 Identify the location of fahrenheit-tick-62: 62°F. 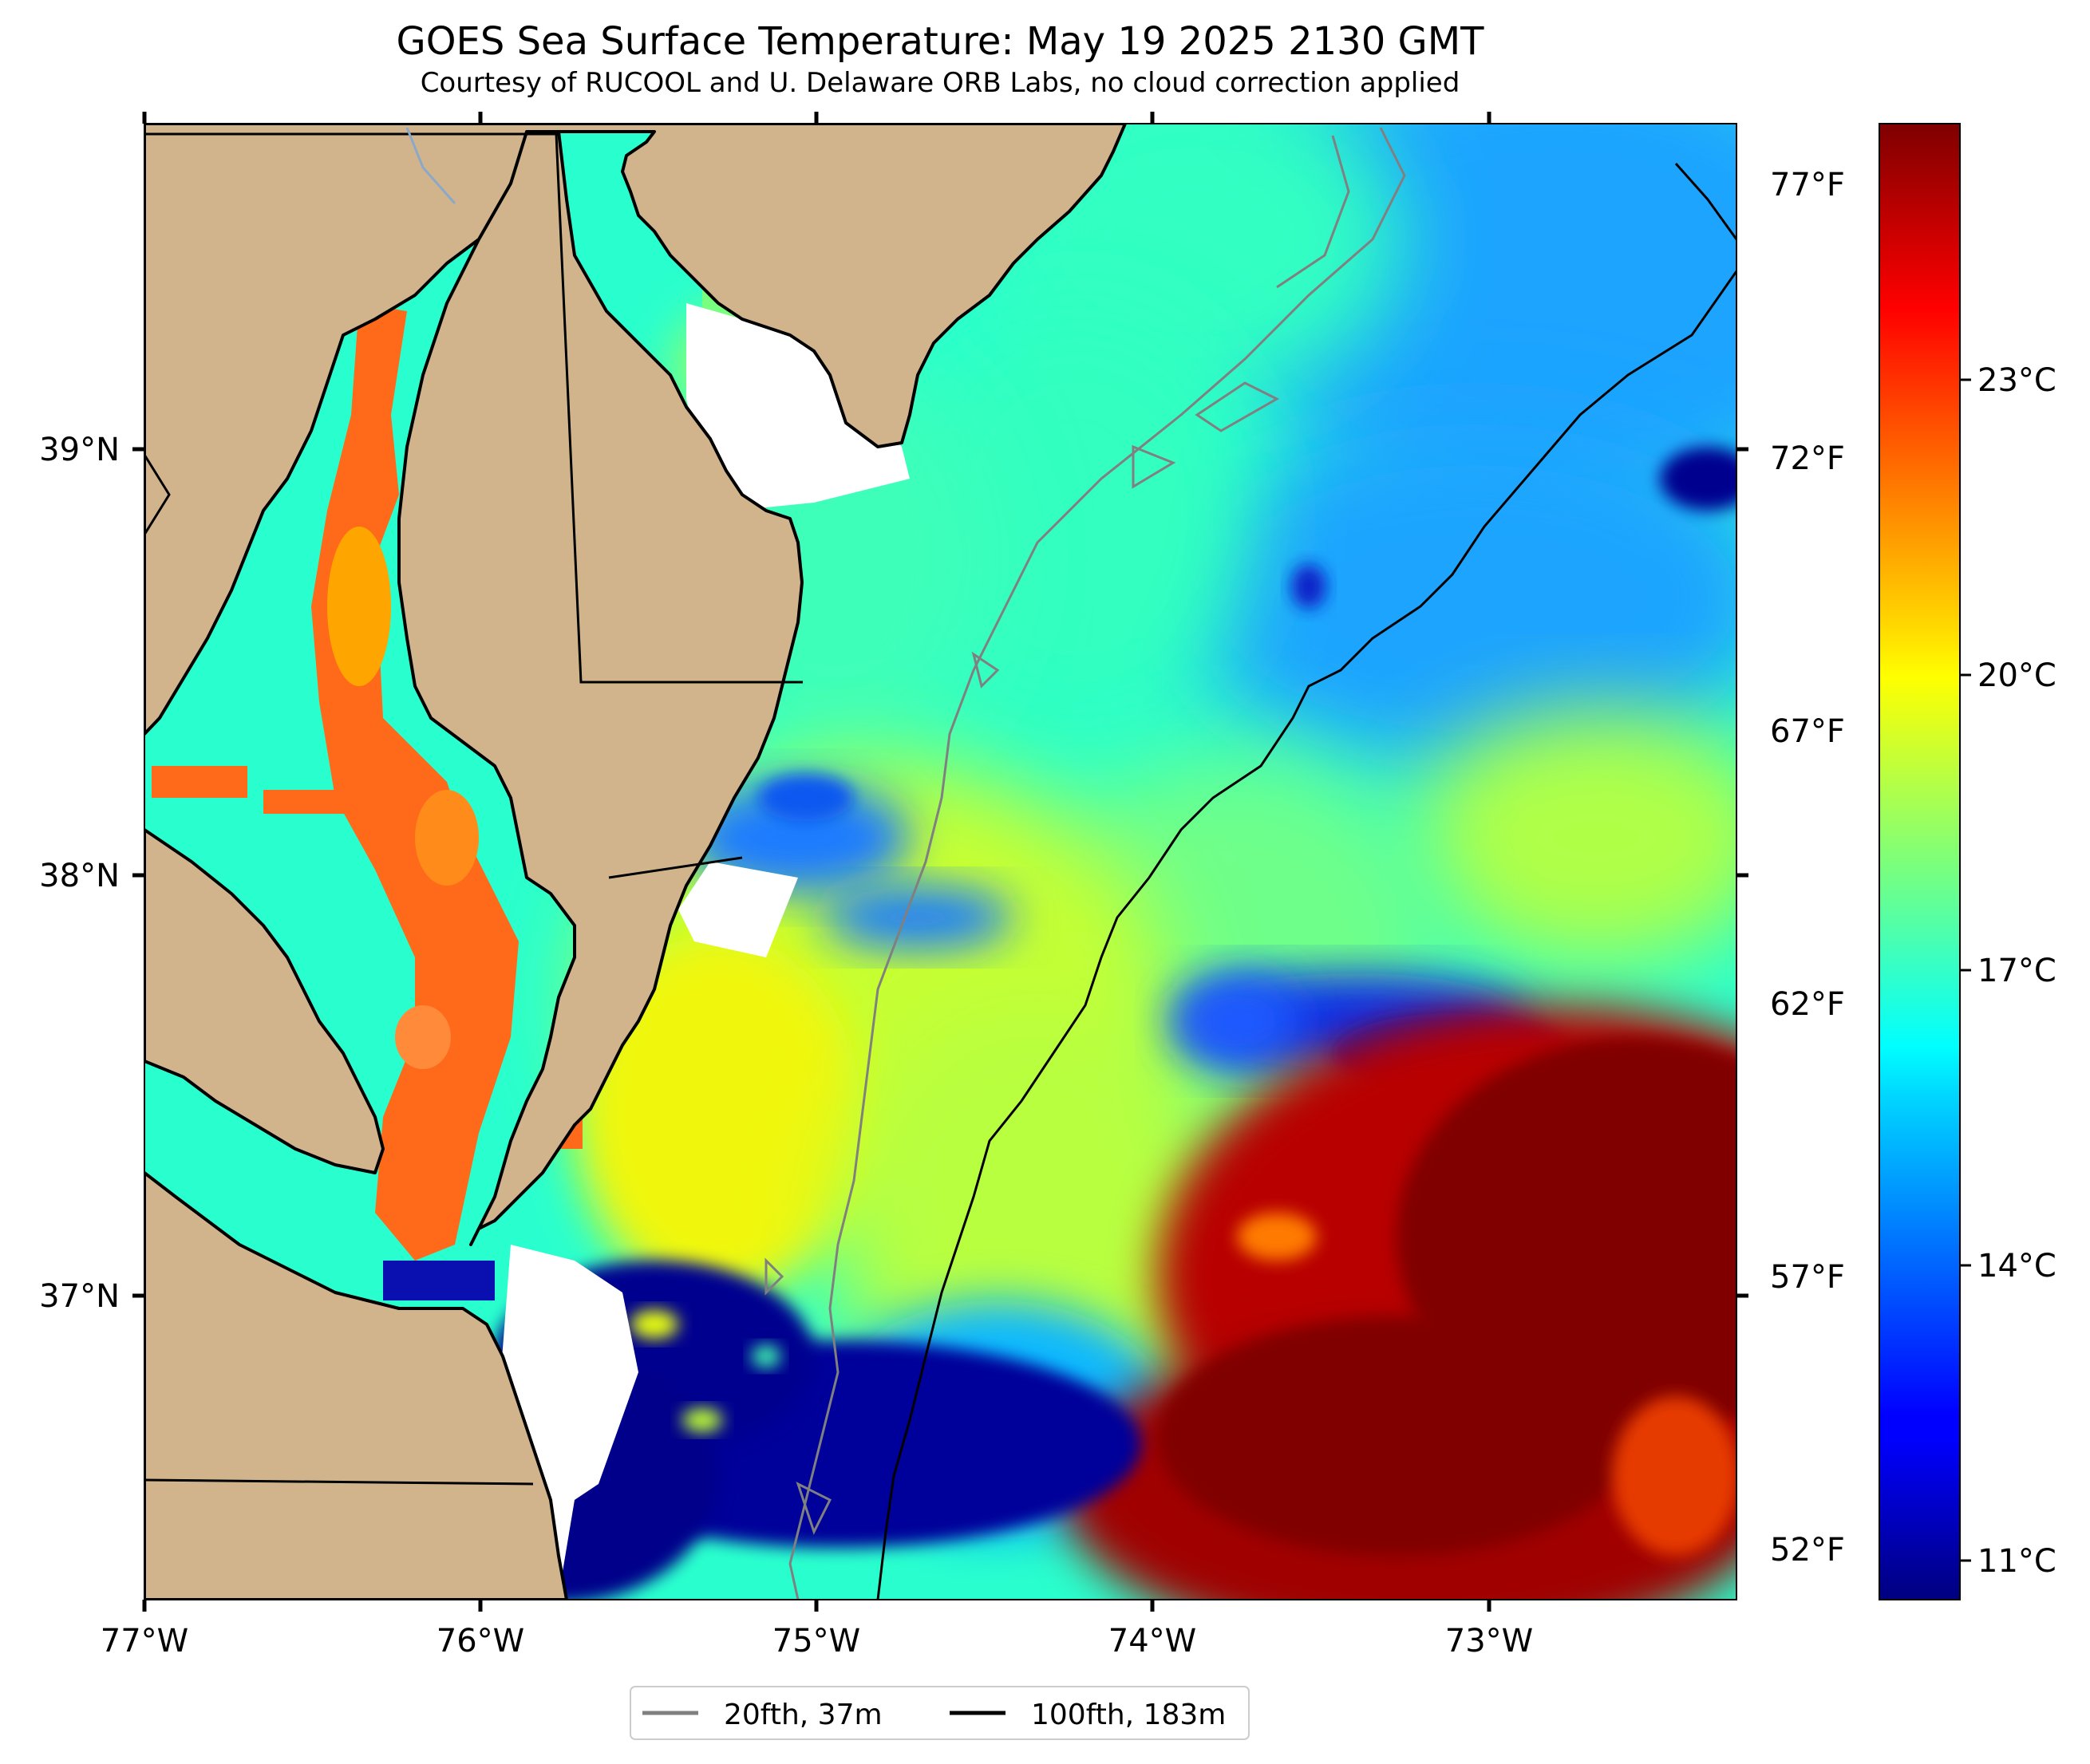
(1807, 1004).